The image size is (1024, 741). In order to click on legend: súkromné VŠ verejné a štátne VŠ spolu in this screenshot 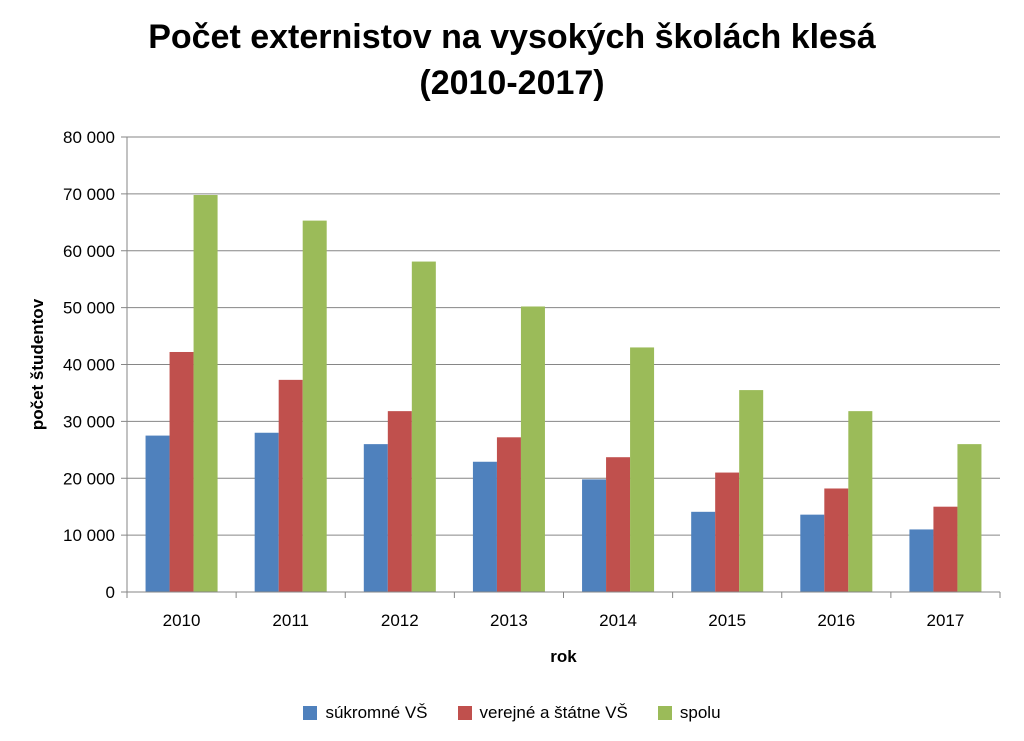, I will do `click(512, 713)`.